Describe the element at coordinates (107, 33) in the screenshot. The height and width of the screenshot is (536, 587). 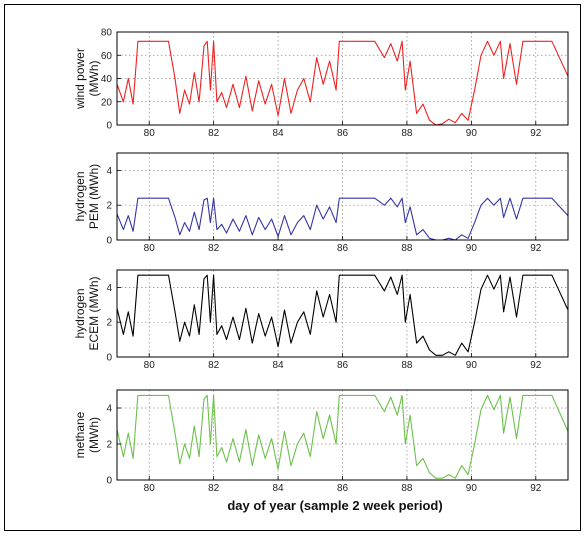
I see `y-tick-label: 80` at that location.